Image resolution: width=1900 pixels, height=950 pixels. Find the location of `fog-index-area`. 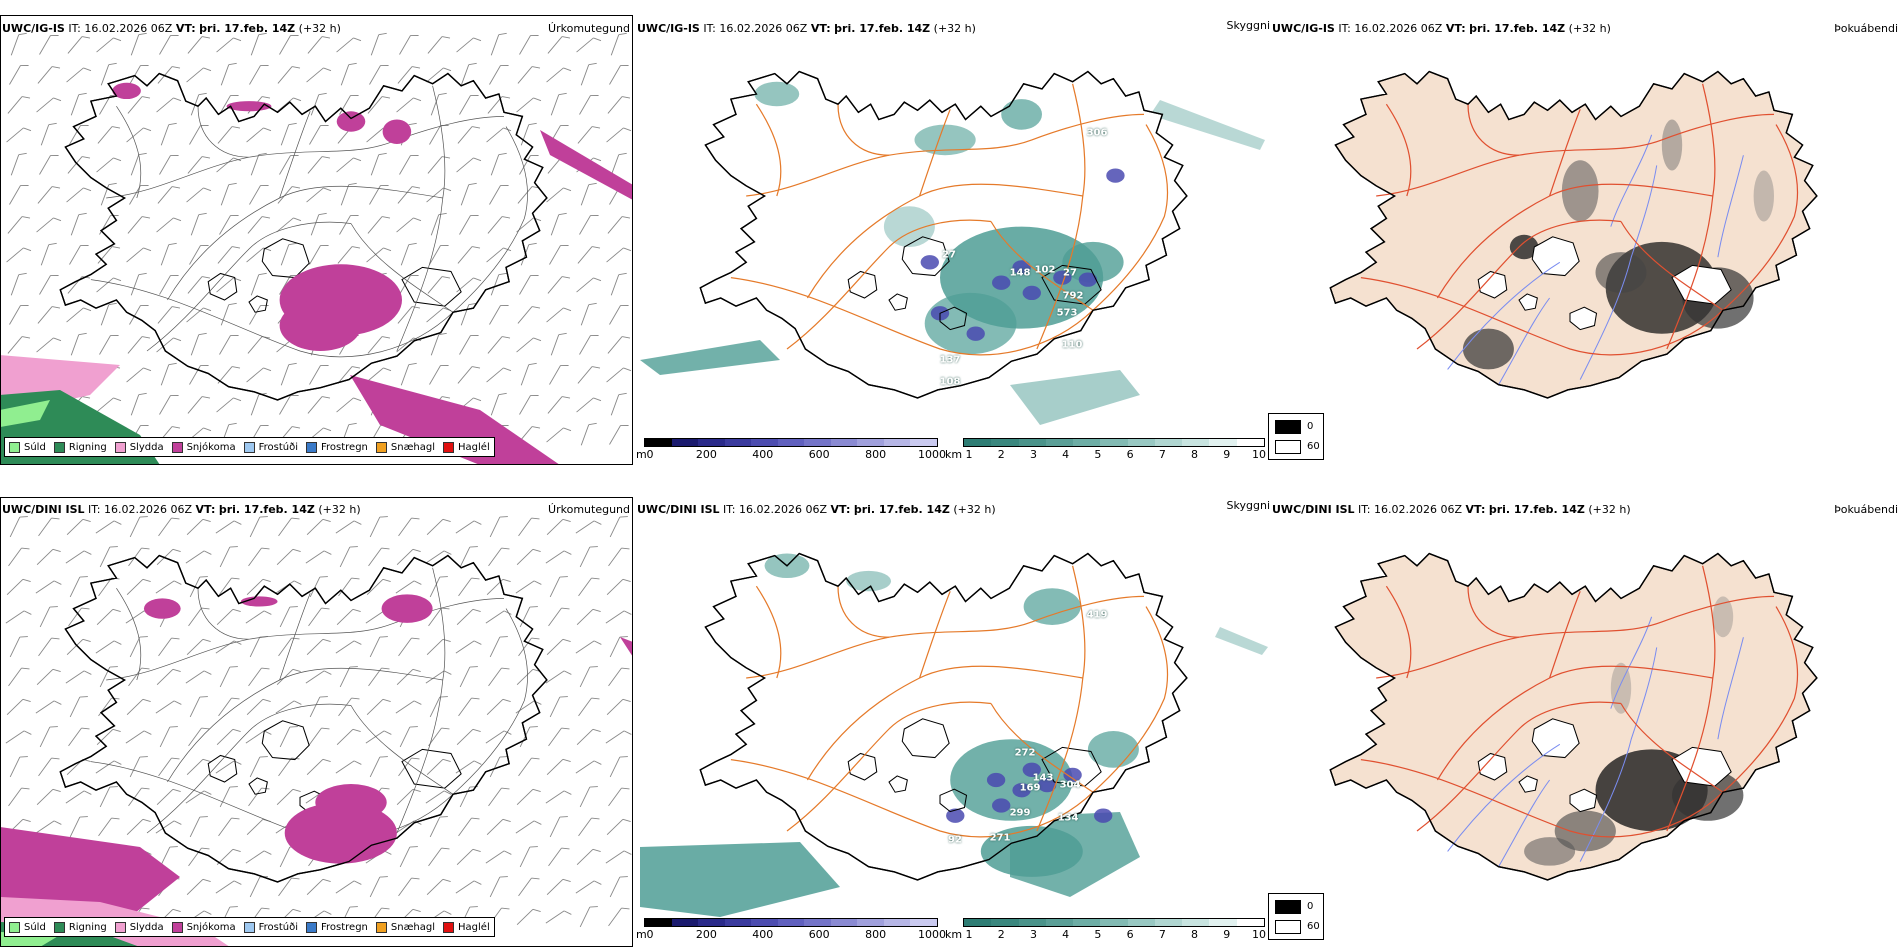

fog-index-area is located at coordinates (1524, 247).